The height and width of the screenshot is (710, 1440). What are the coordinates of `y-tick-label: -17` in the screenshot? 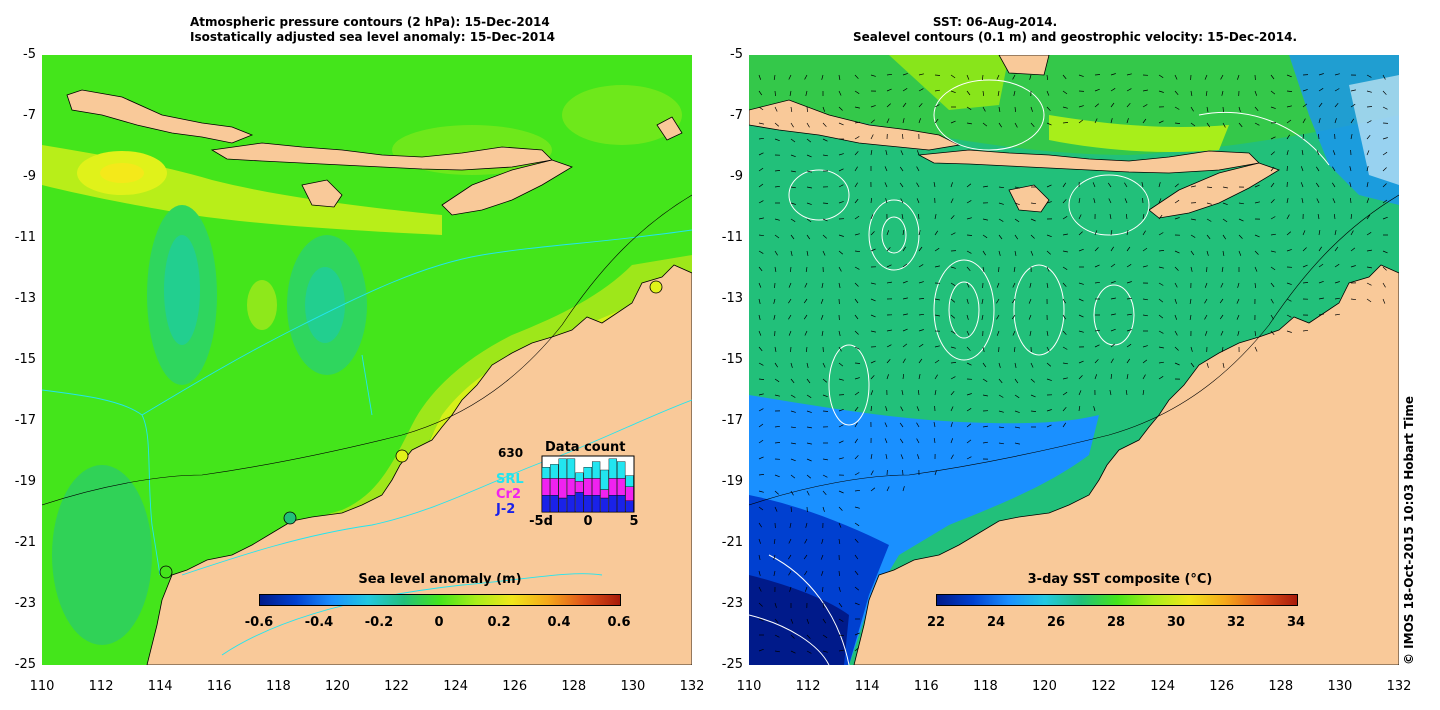 It's located at (25, 420).